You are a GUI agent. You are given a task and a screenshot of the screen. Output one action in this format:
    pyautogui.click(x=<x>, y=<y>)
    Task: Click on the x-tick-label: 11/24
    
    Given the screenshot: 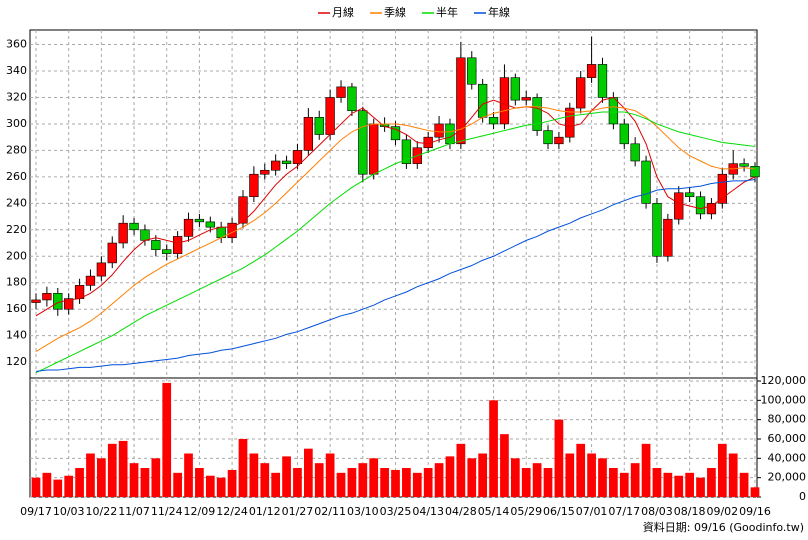 What is the action you would take?
    pyautogui.click(x=167, y=511)
    